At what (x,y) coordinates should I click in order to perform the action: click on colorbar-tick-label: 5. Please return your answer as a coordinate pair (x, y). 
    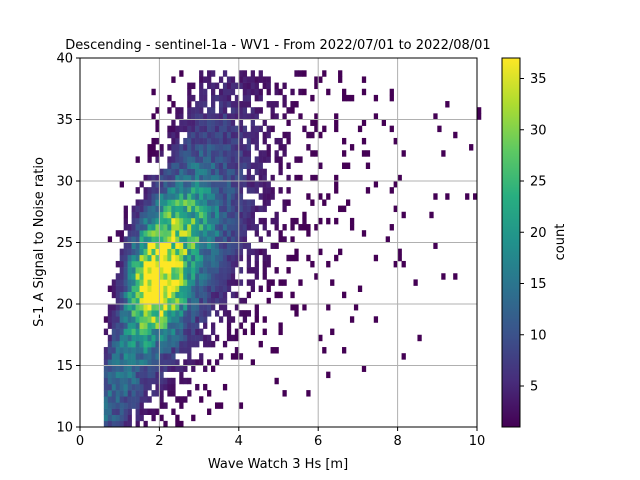
    Looking at the image, I should click on (534, 387).